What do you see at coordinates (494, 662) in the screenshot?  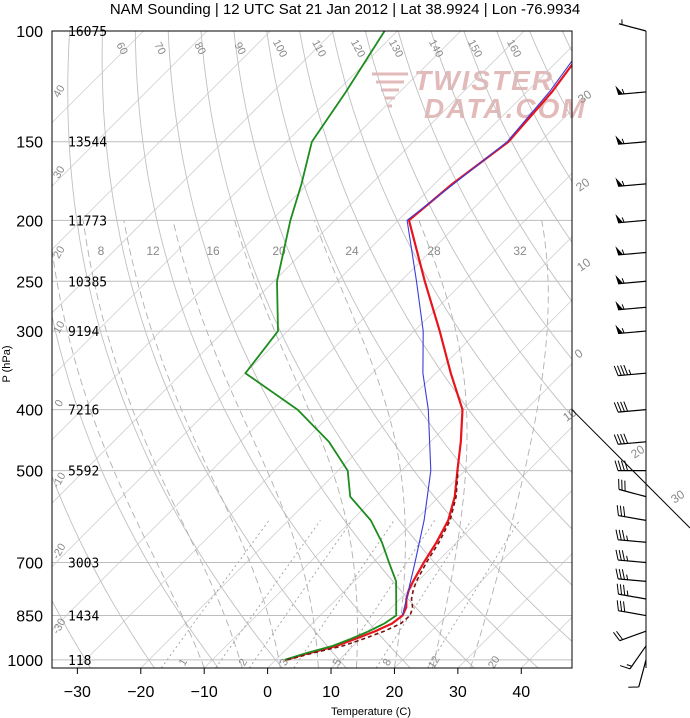 I see `mixing-ratio-label: 20` at bounding box center [494, 662].